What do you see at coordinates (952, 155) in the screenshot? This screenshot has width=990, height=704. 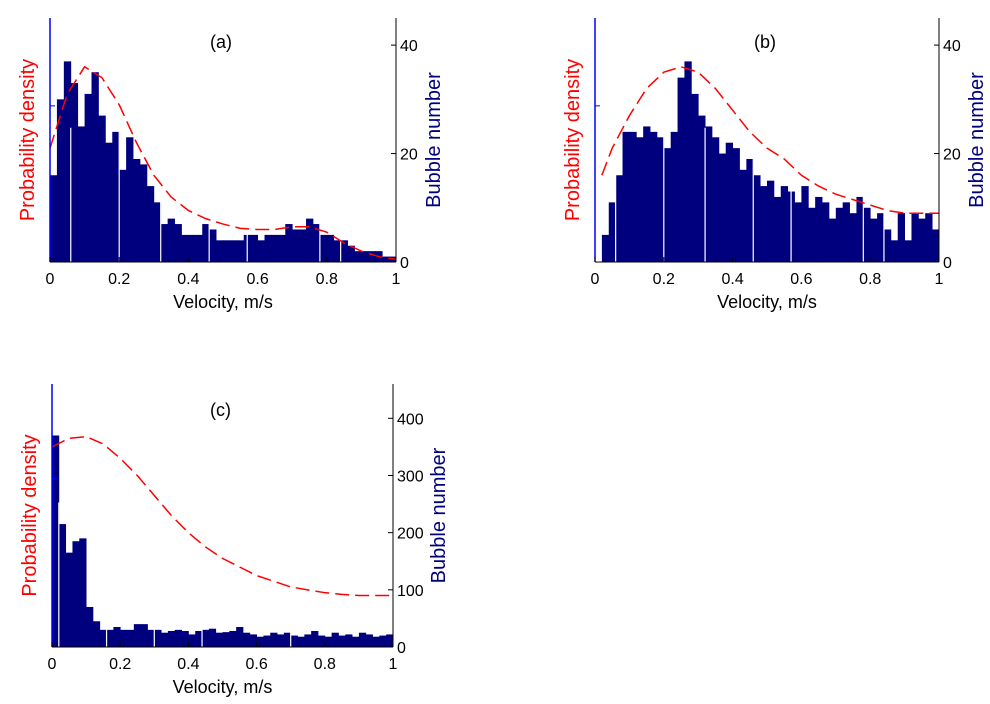 I see `y-tick-label: 20` at bounding box center [952, 155].